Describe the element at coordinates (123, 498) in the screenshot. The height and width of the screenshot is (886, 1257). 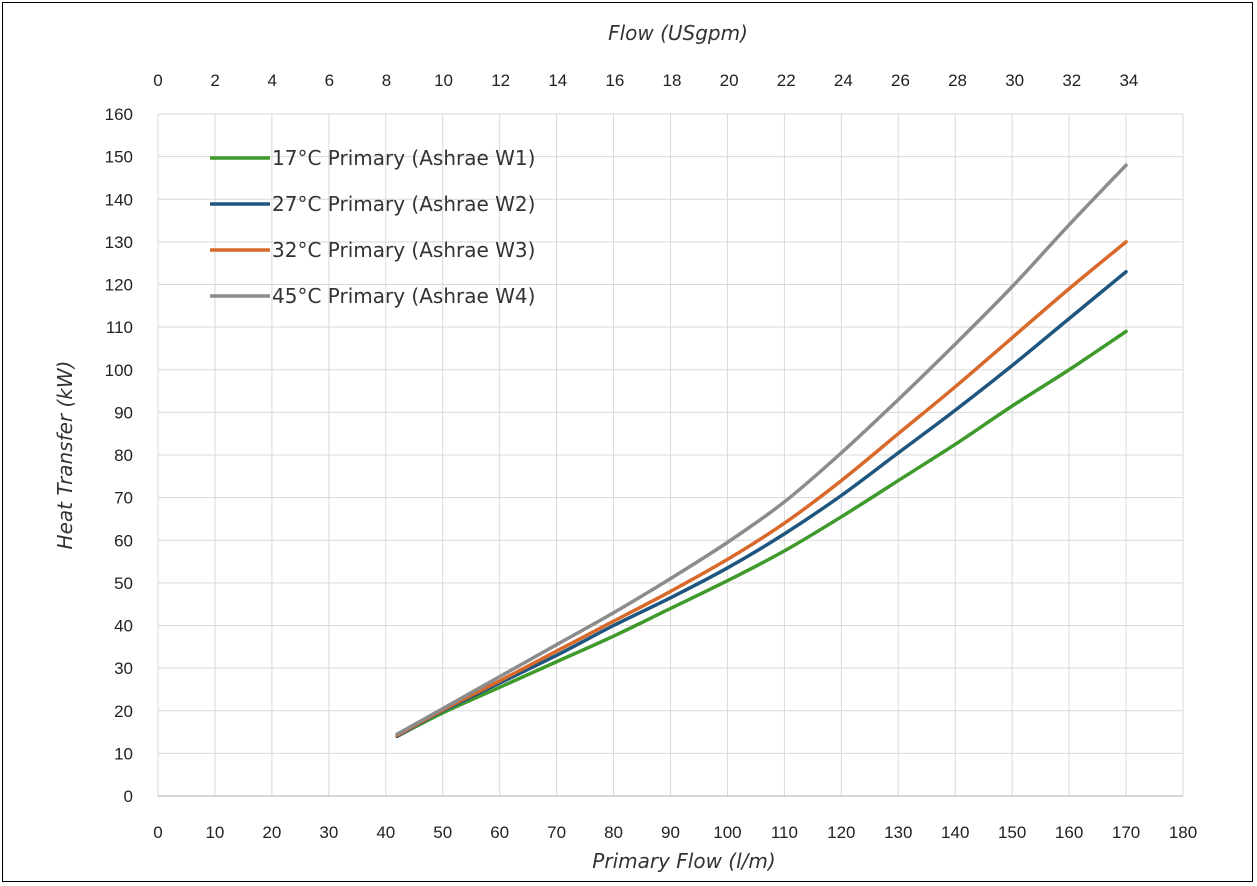
I see `y-tick-label: 70` at that location.